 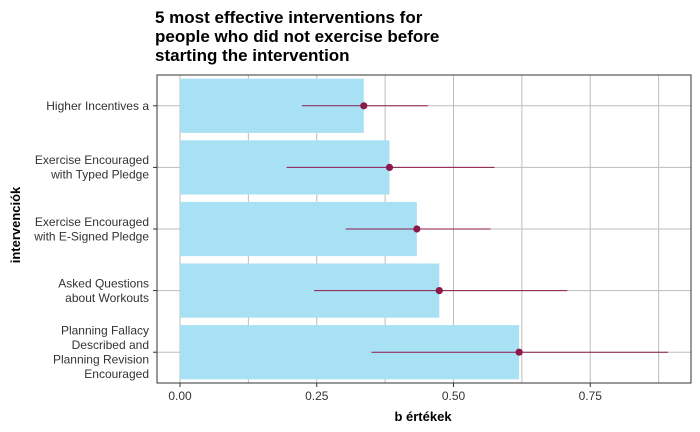 I want to click on x-axis-title: b értékek, so click(x=423, y=416).